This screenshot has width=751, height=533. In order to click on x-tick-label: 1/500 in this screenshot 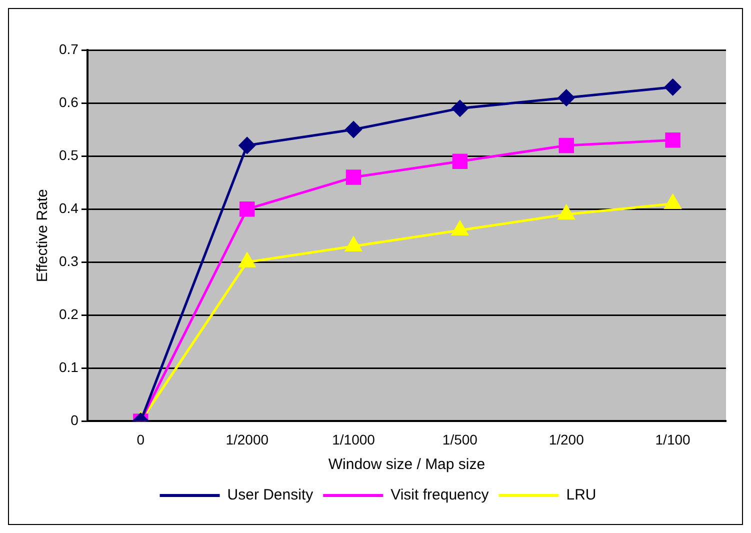, I will do `click(460, 439)`.